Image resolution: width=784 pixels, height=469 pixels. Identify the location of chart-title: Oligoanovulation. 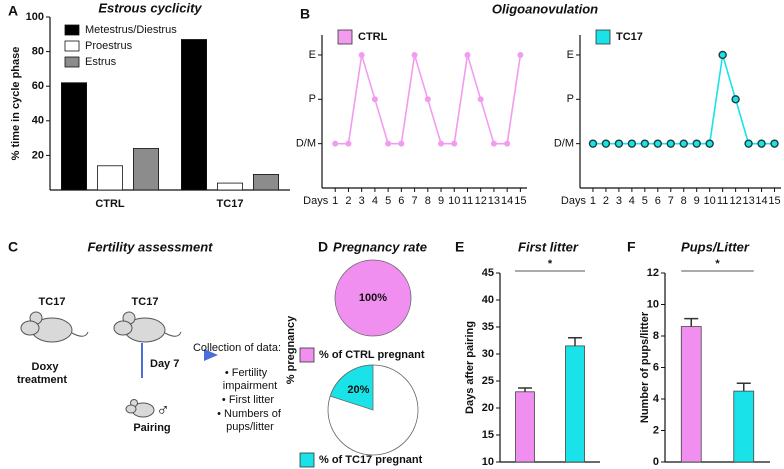
(545, 8).